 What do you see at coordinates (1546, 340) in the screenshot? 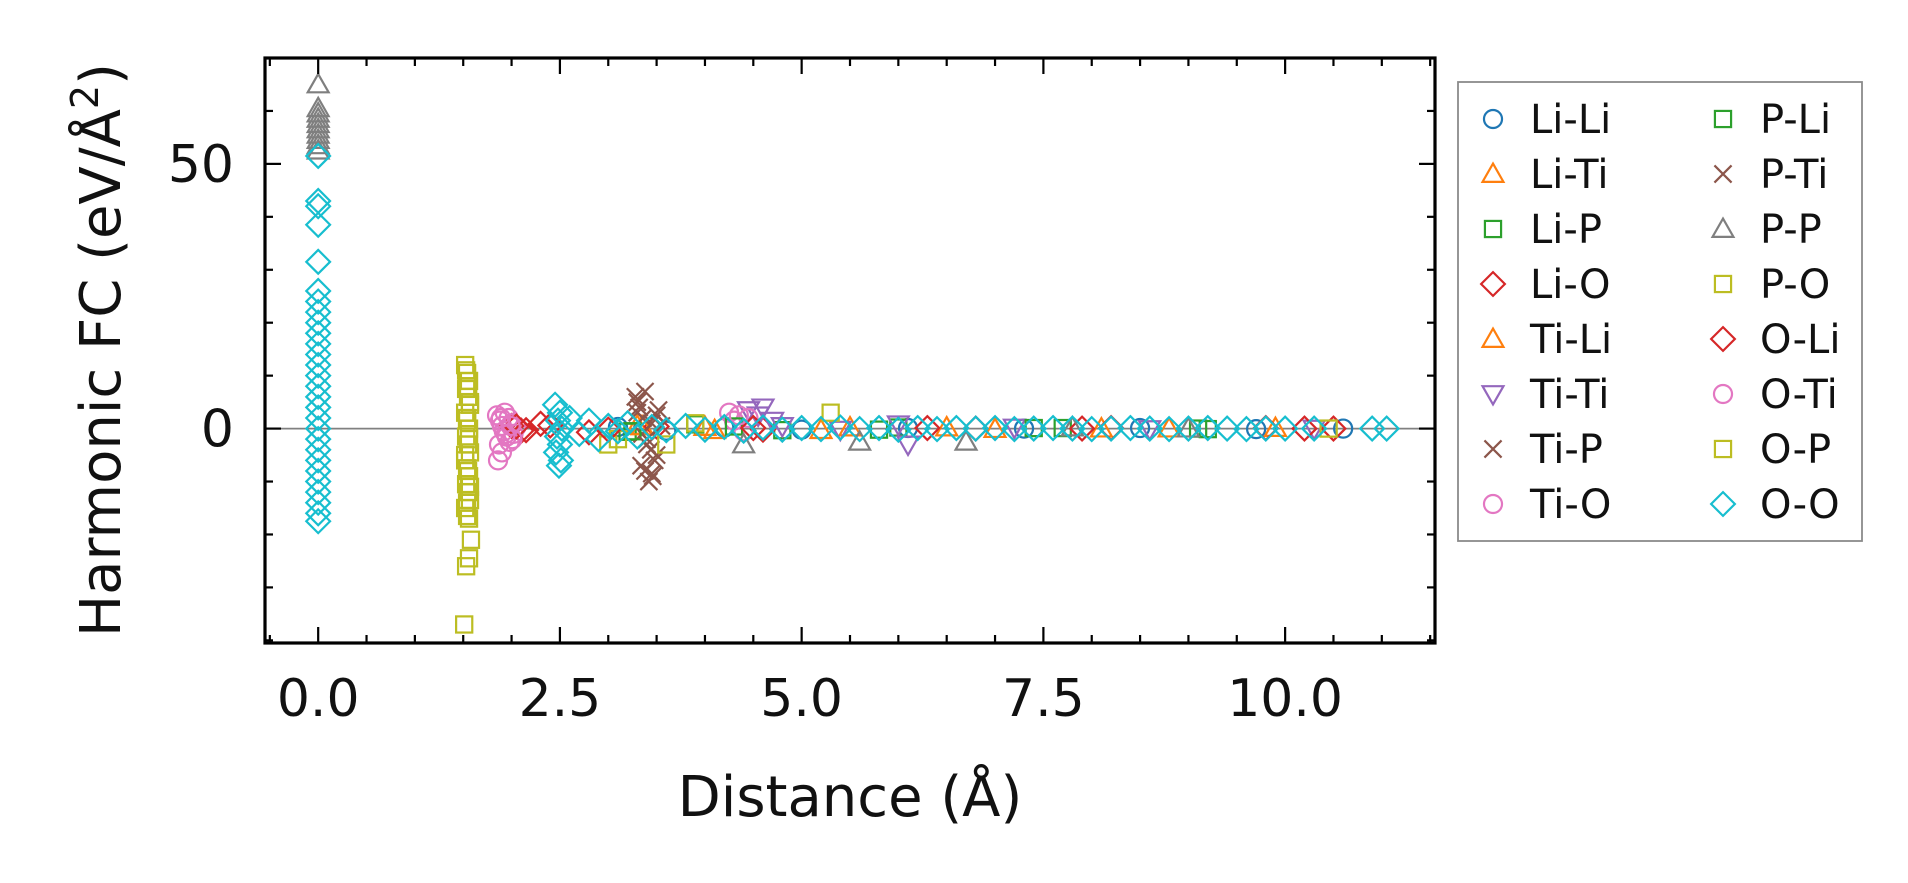
I see `legend-item-ti-li: Ti-Li` at bounding box center [1546, 340].